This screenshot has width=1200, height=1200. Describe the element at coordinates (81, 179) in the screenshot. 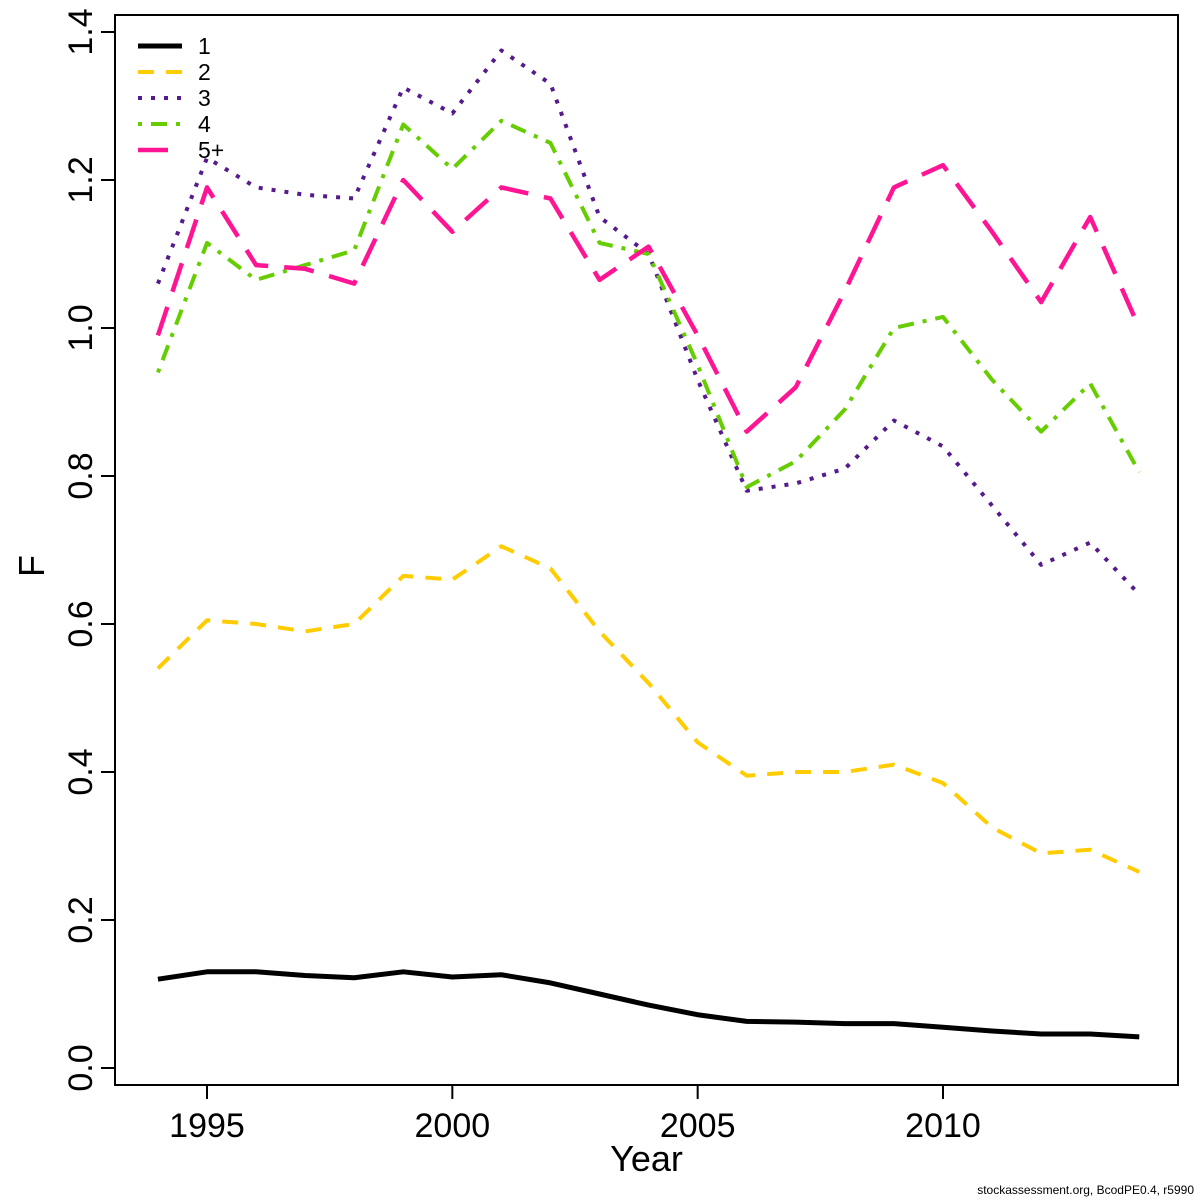

I see `y-tick-label: 1.2` at that location.